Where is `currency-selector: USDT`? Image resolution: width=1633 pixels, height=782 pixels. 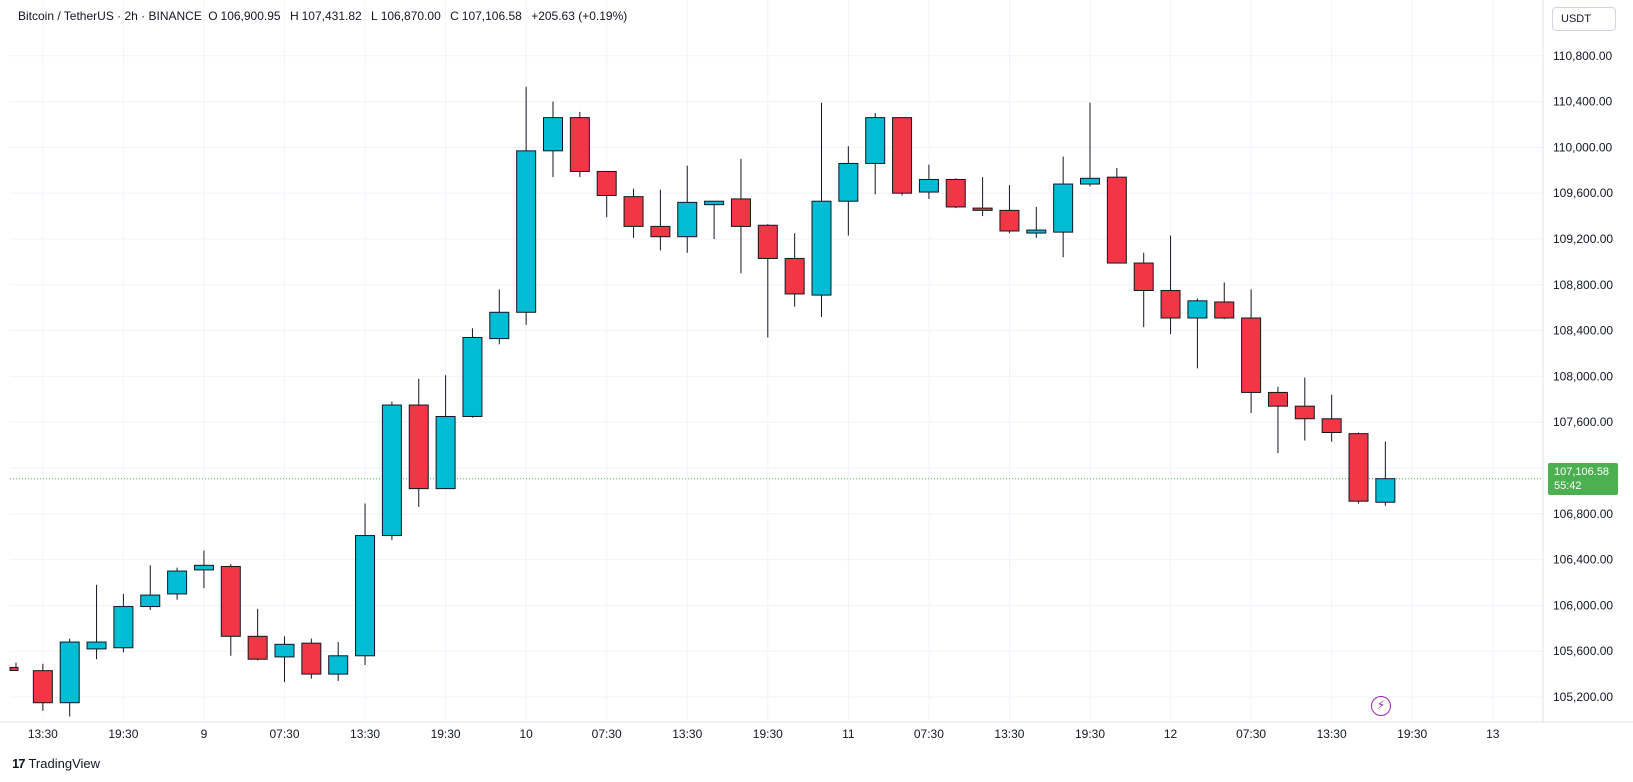 currency-selector: USDT is located at coordinates (1584, 19).